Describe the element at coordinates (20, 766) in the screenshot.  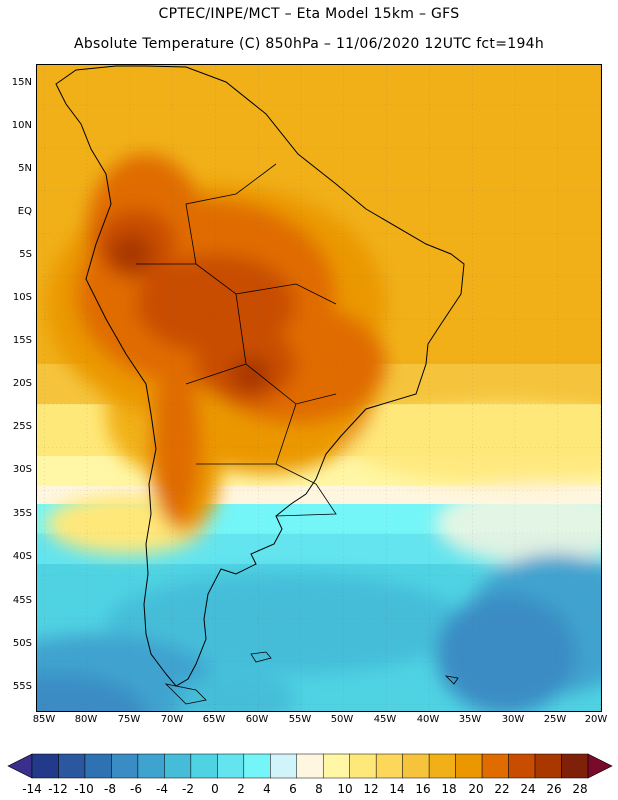
I see `colorbar-low-arrow` at that location.